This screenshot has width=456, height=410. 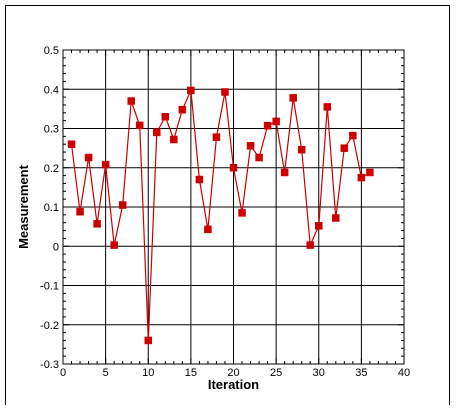 I want to click on y-tick-label: 0.4, so click(x=51, y=90).